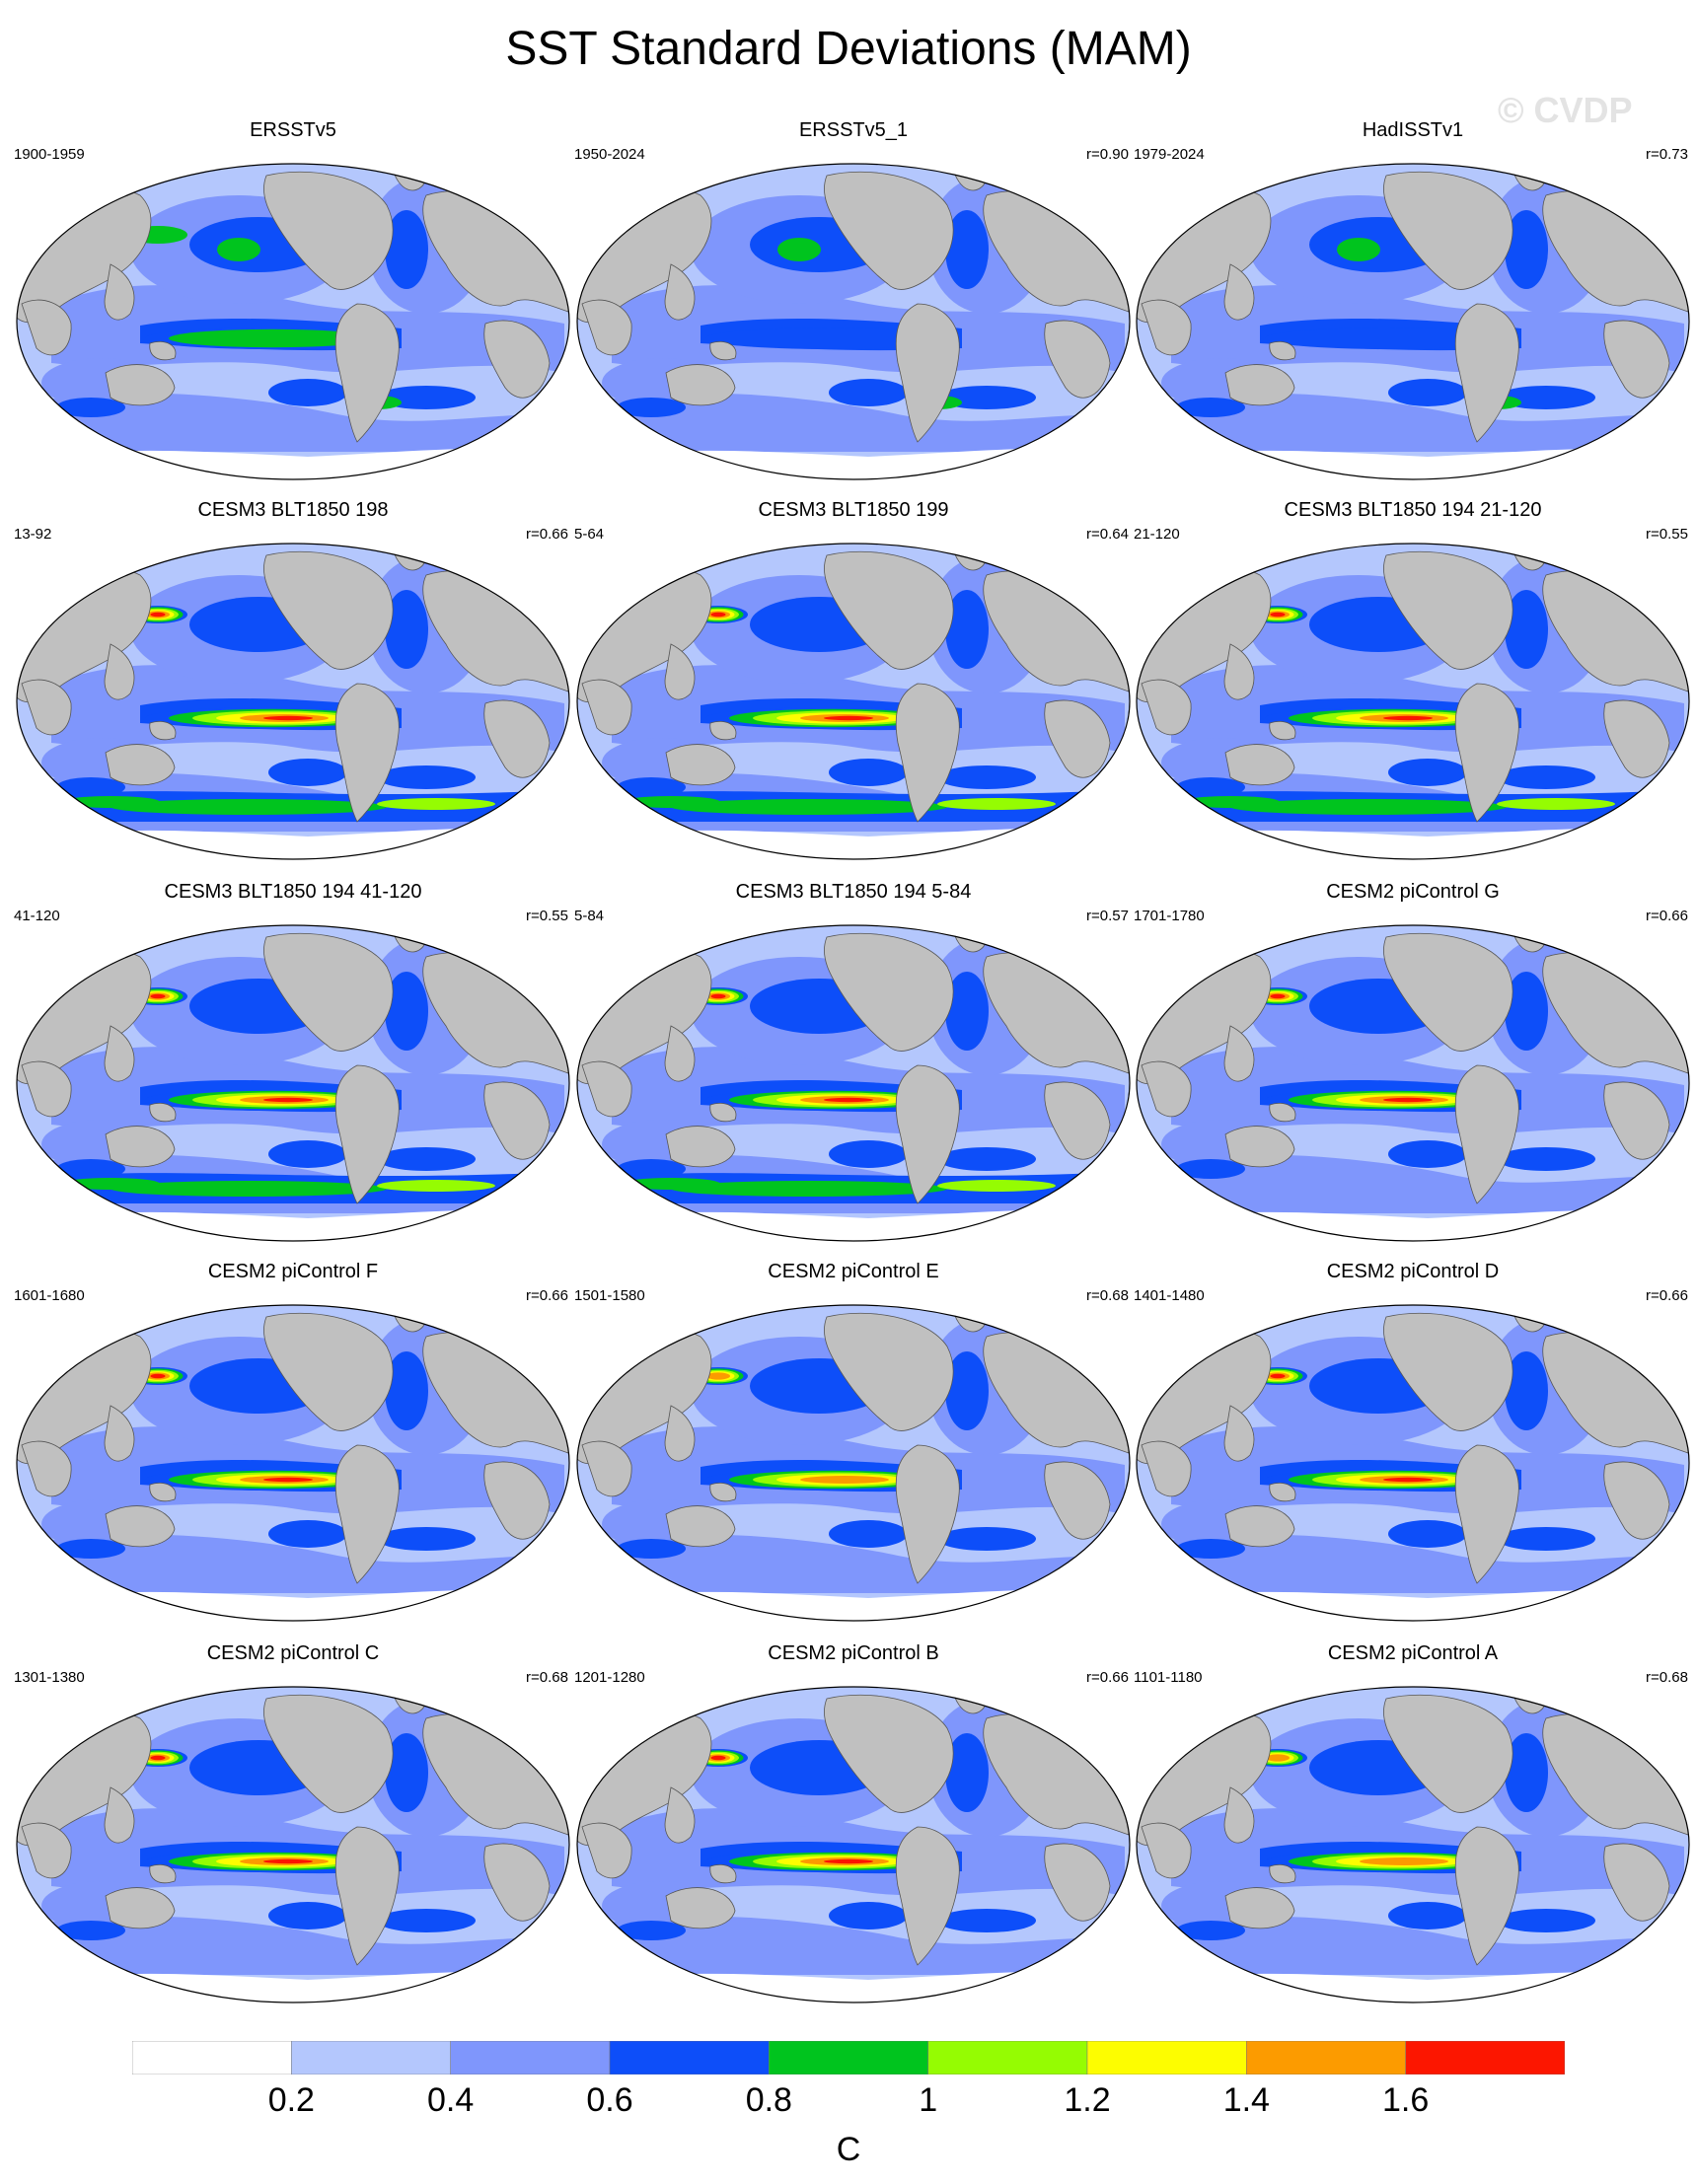 The height and width of the screenshot is (2184, 1697). What do you see at coordinates (49, 1295) in the screenshot?
I see `panel-years: 1601-1680` at bounding box center [49, 1295].